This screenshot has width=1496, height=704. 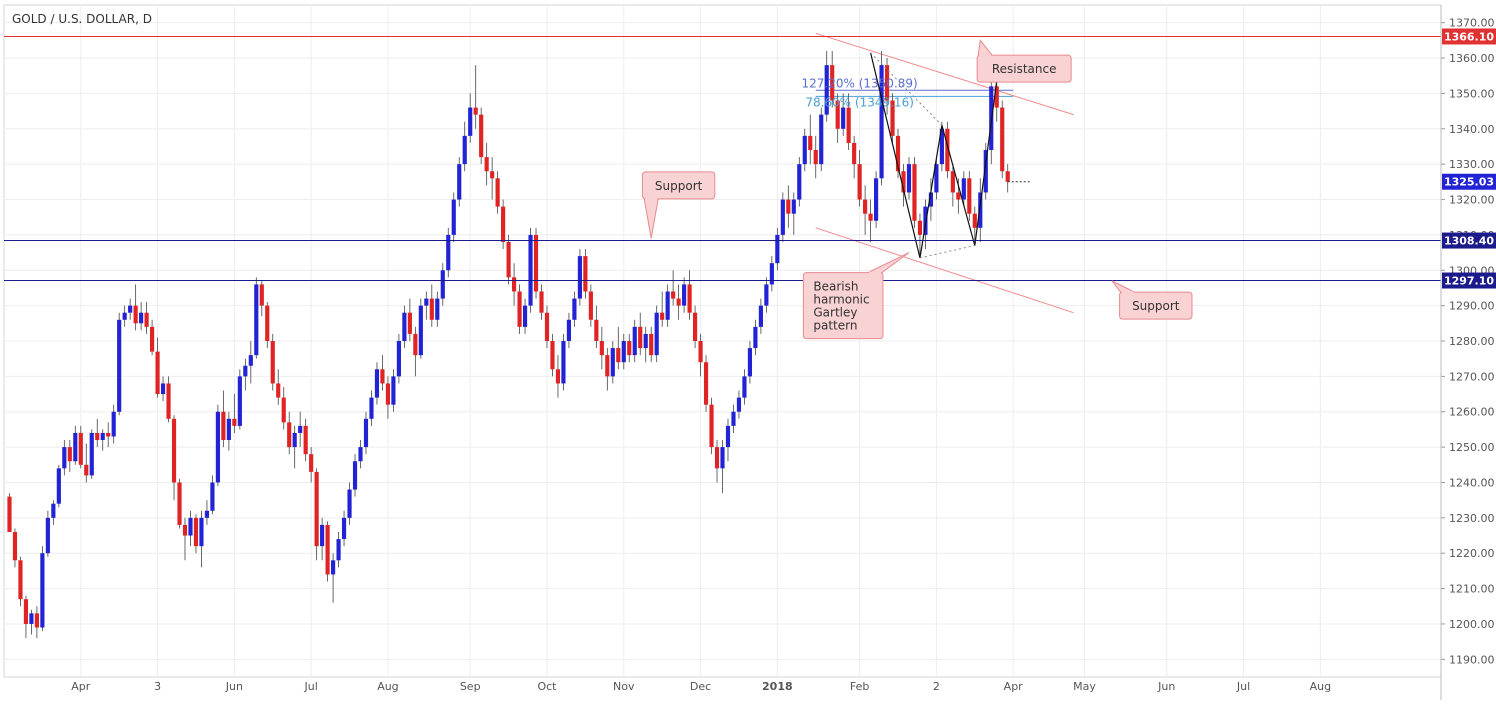 I want to click on annotation-text: Support, so click(x=679, y=186).